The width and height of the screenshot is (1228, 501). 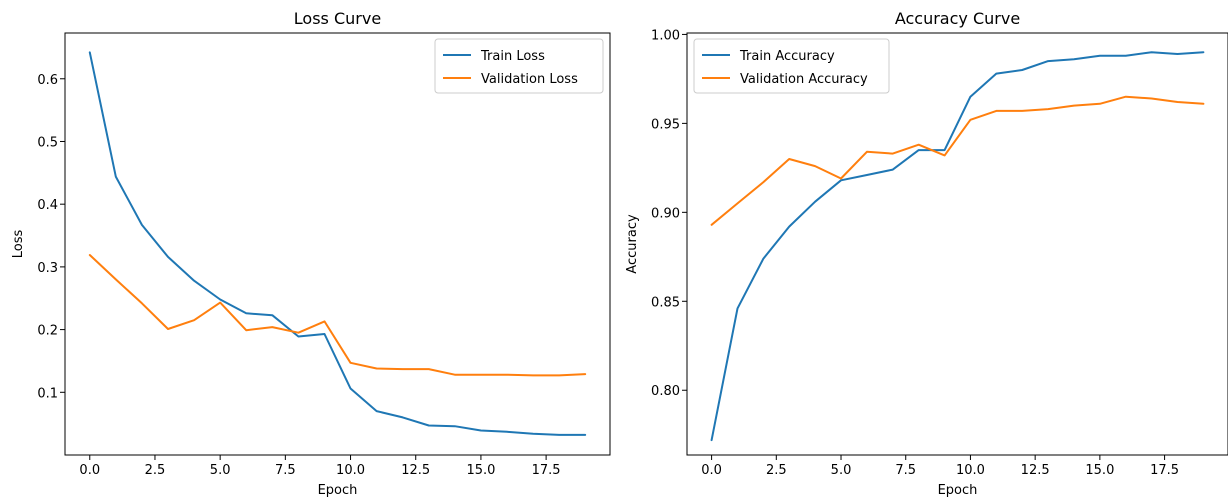 I want to click on y-tick-label: 0.85, so click(x=665, y=302).